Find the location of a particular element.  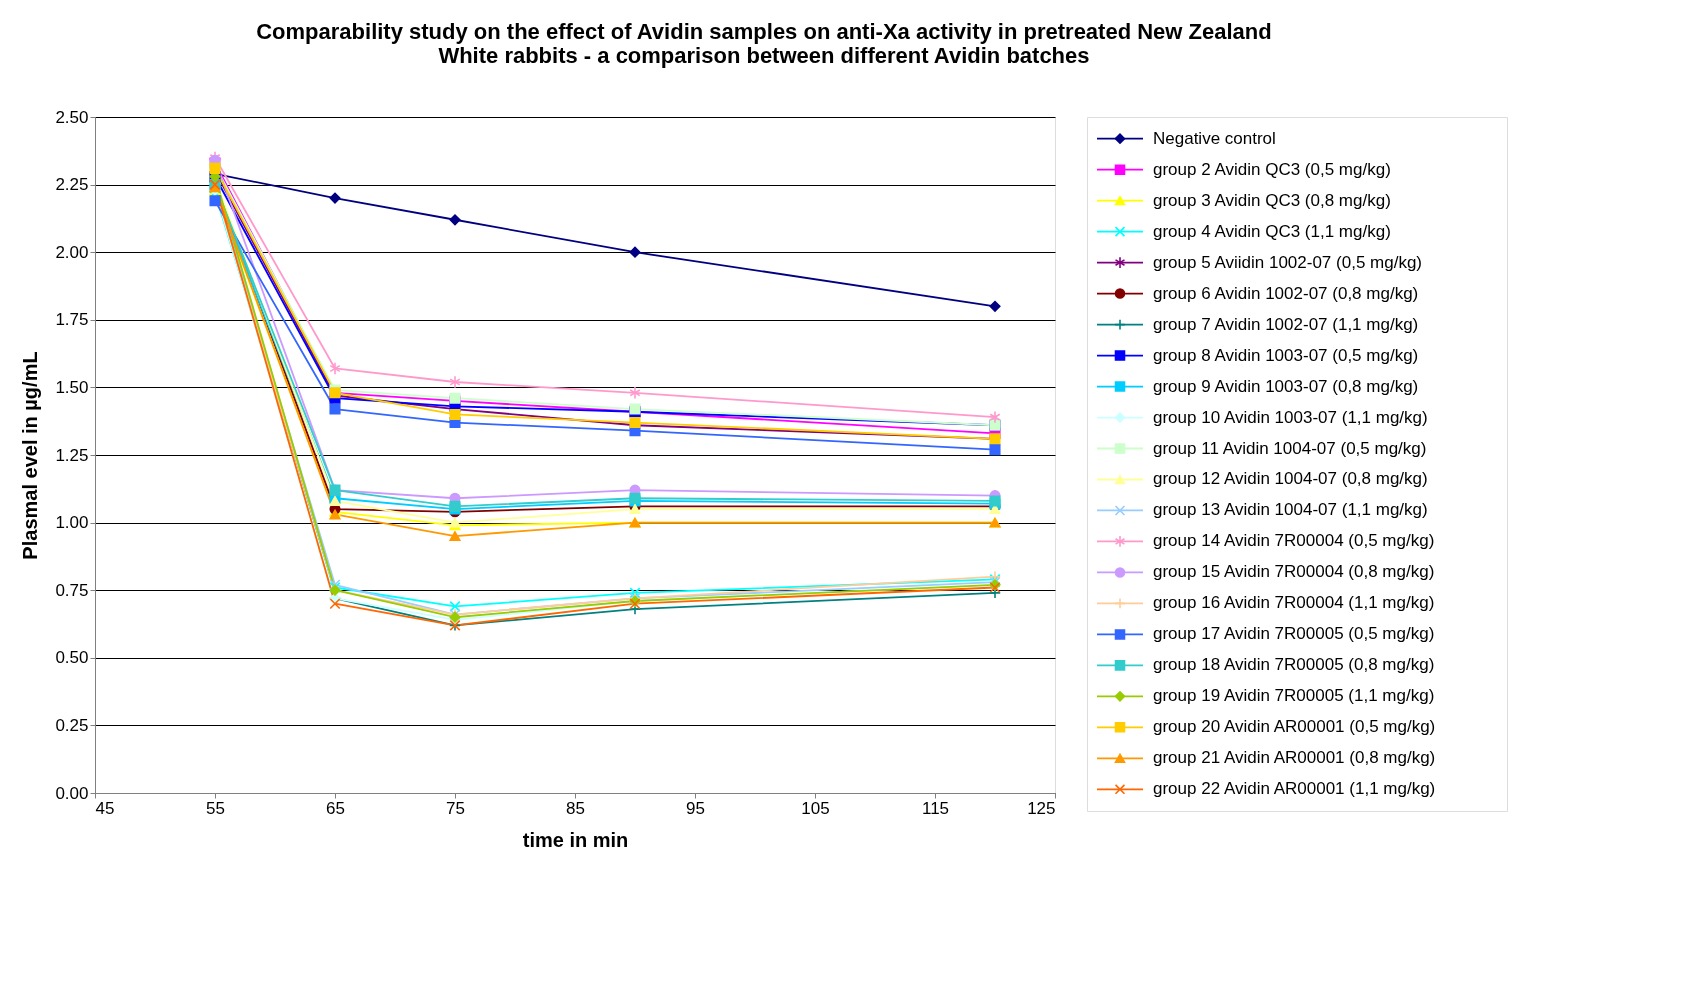

x-tick-label: 65 is located at coordinates (335, 808).